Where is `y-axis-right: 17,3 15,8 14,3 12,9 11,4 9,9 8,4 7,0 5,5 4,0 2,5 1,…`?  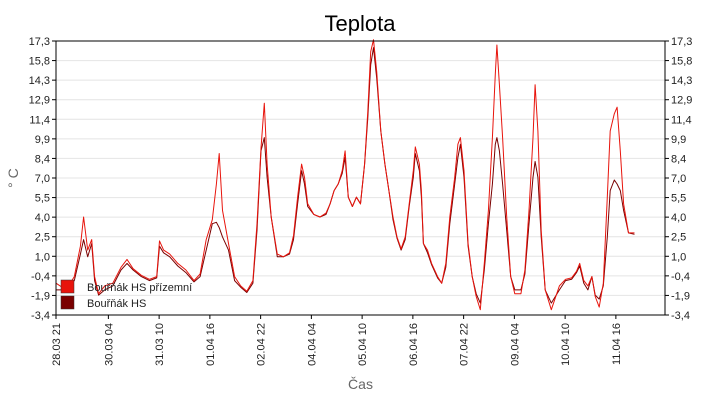 y-axis-right: 17,3 15,8 14,3 12,9 11,4 9,9 8,4 7,0 5,5 4,0 2,5 1,… is located at coordinates (678, 179).